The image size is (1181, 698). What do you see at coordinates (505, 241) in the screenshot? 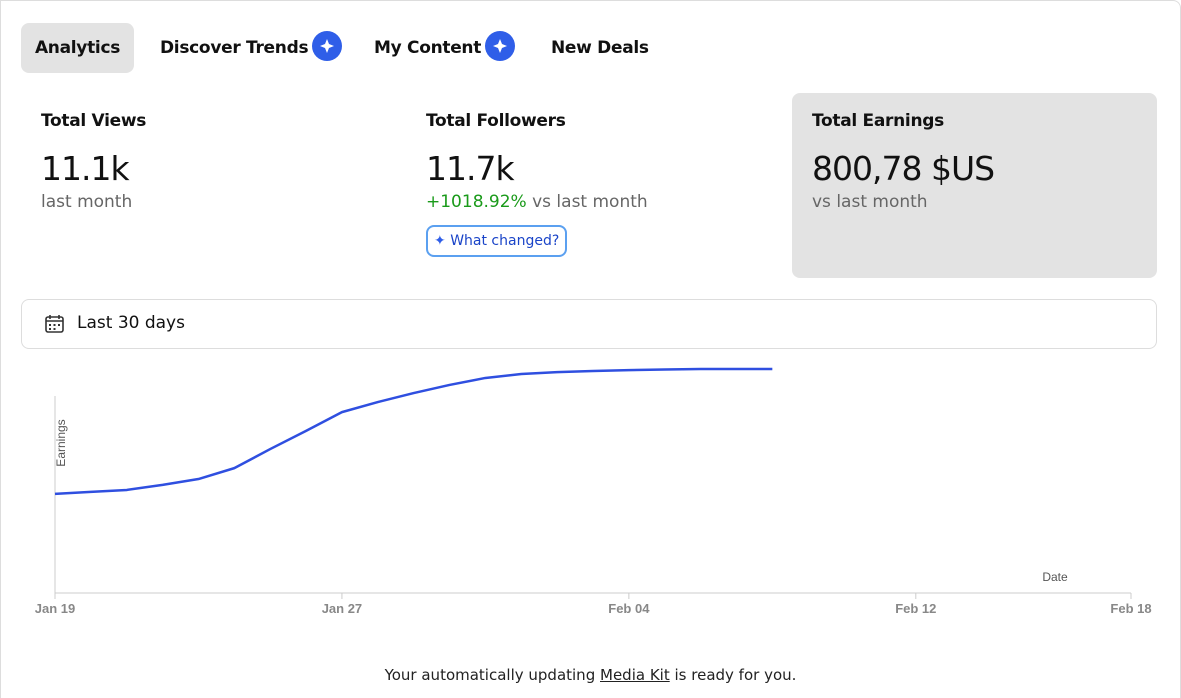
I see `button-label: What changed?` at bounding box center [505, 241].